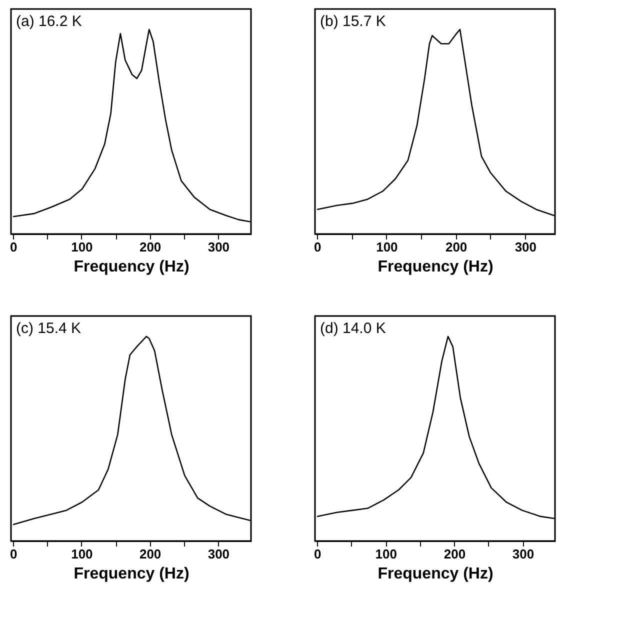 The image size is (636, 638). Describe the element at coordinates (49, 328) in the screenshot. I see `chart-title: (c) 15.4 K` at that location.